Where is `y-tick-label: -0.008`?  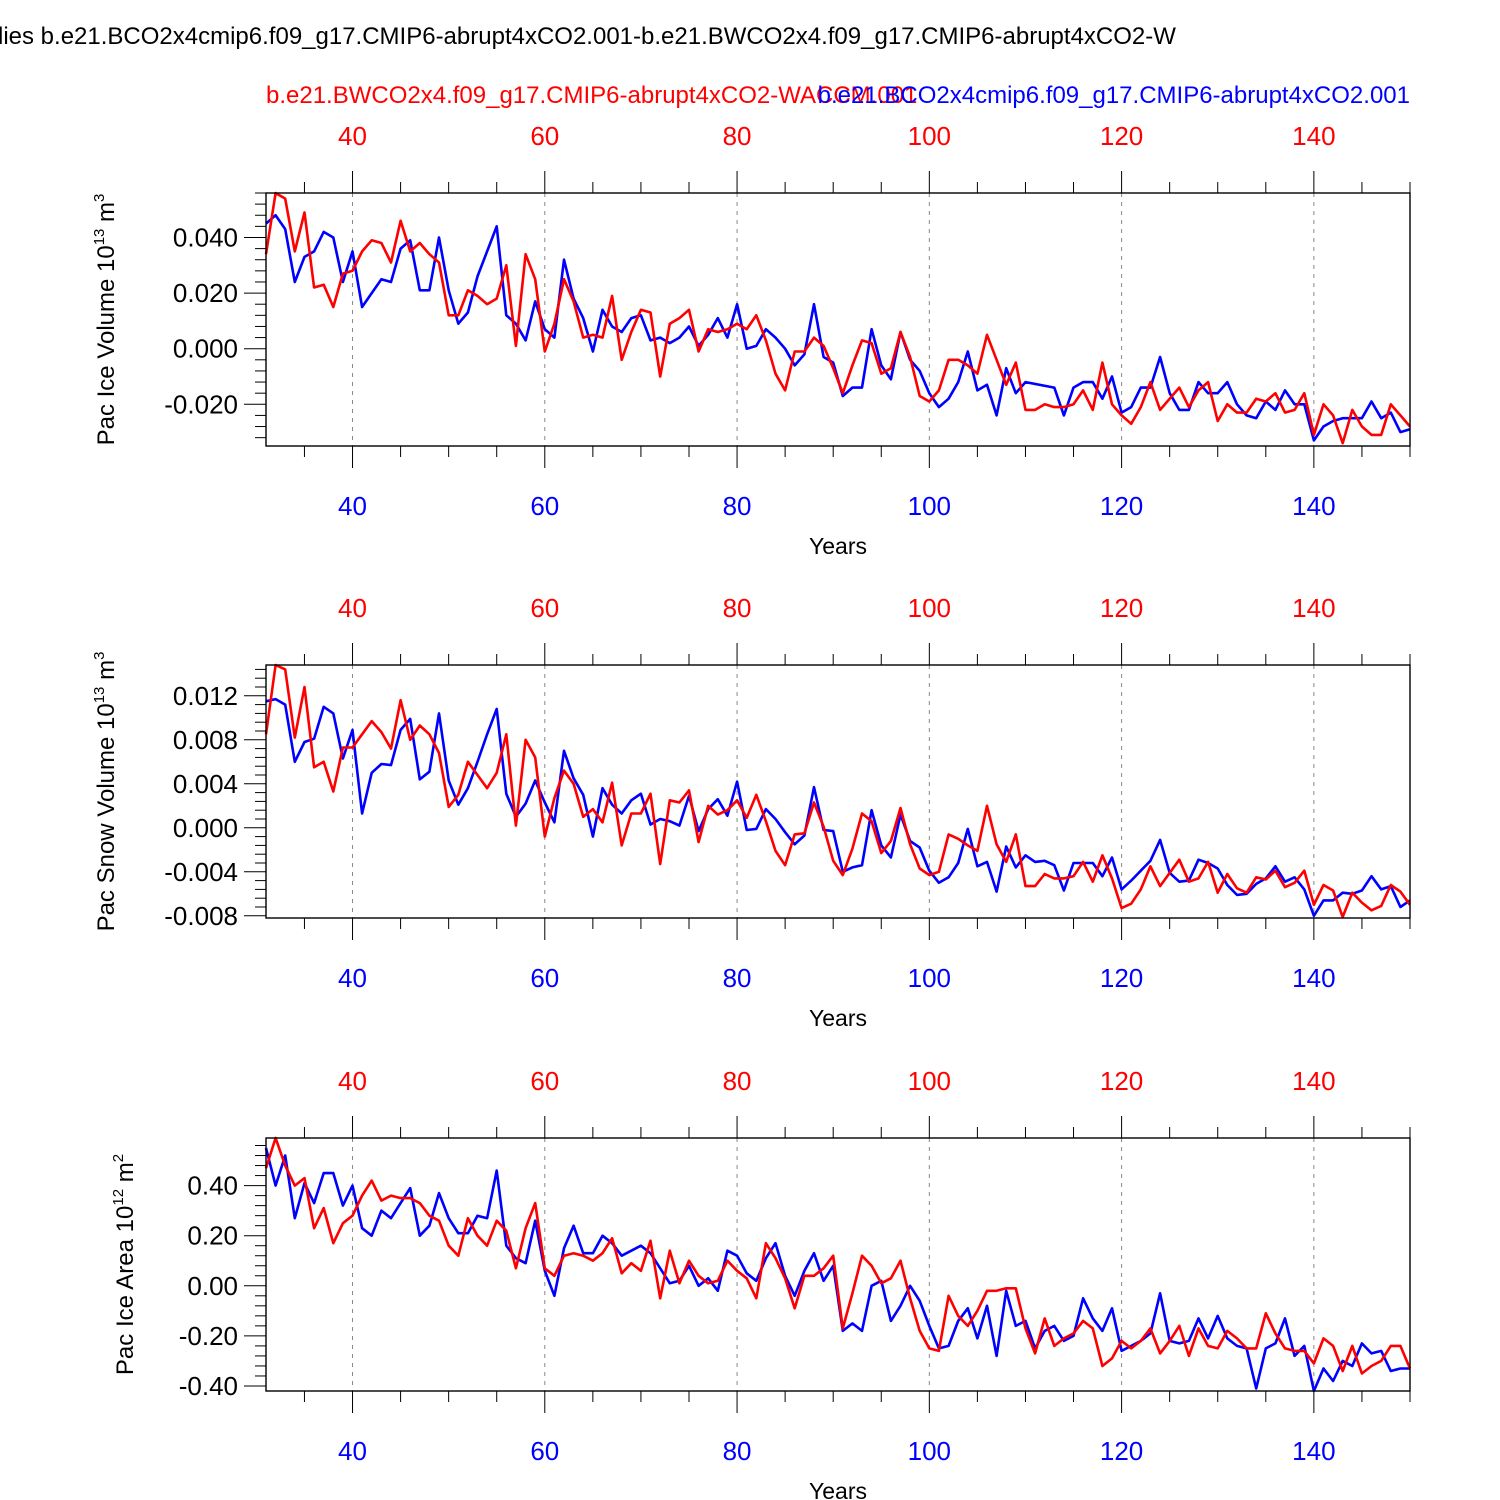 y-tick-label: -0.008 is located at coordinates (201, 916).